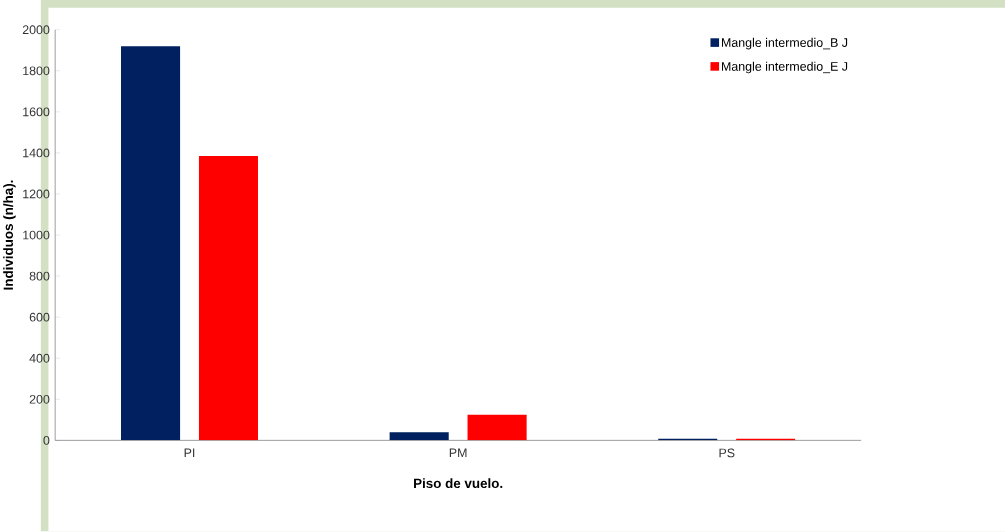 This screenshot has width=1005, height=532. What do you see at coordinates (46, 440) in the screenshot?
I see `y-tick-label: 0` at bounding box center [46, 440].